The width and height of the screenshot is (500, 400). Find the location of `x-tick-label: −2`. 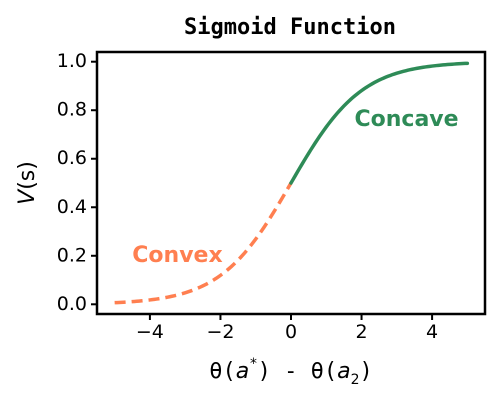

x-tick-label: −2 is located at coordinates (220, 332).